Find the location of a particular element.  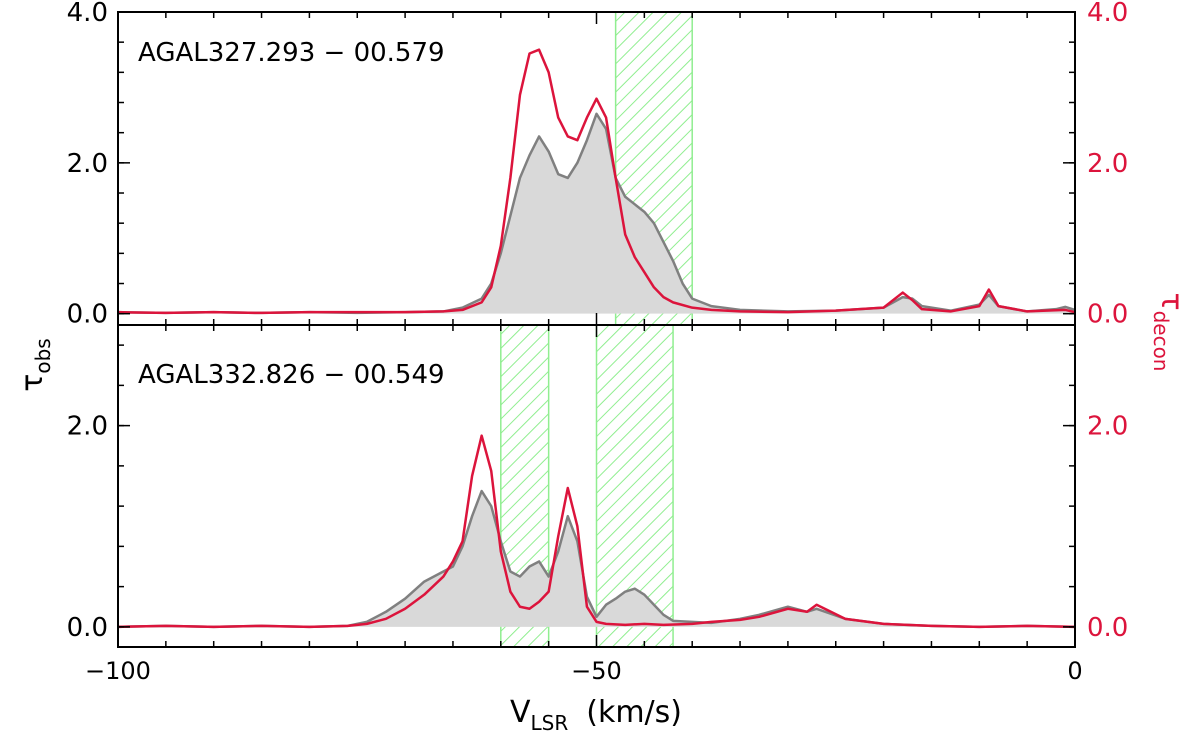

x-label-sub: LSR is located at coordinates (550, 723).